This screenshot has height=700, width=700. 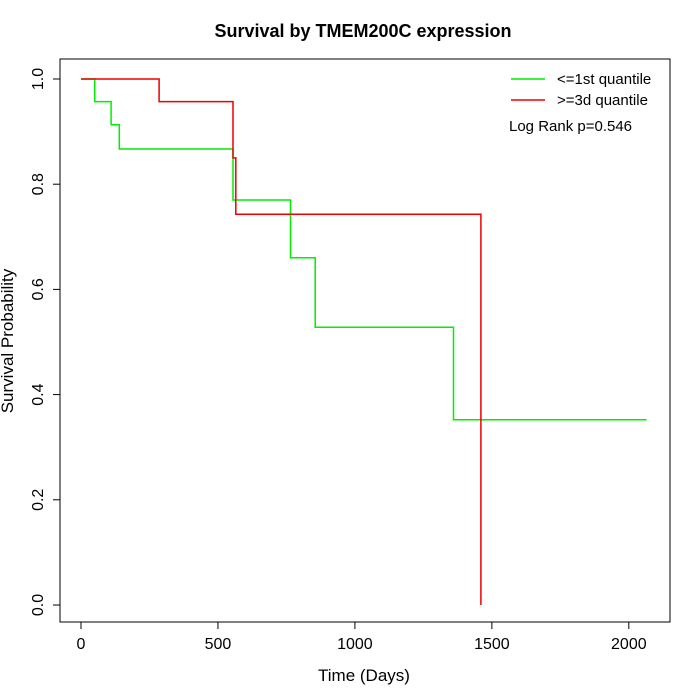 What do you see at coordinates (629, 644) in the screenshot?
I see `x-tick-label: 2000` at bounding box center [629, 644].